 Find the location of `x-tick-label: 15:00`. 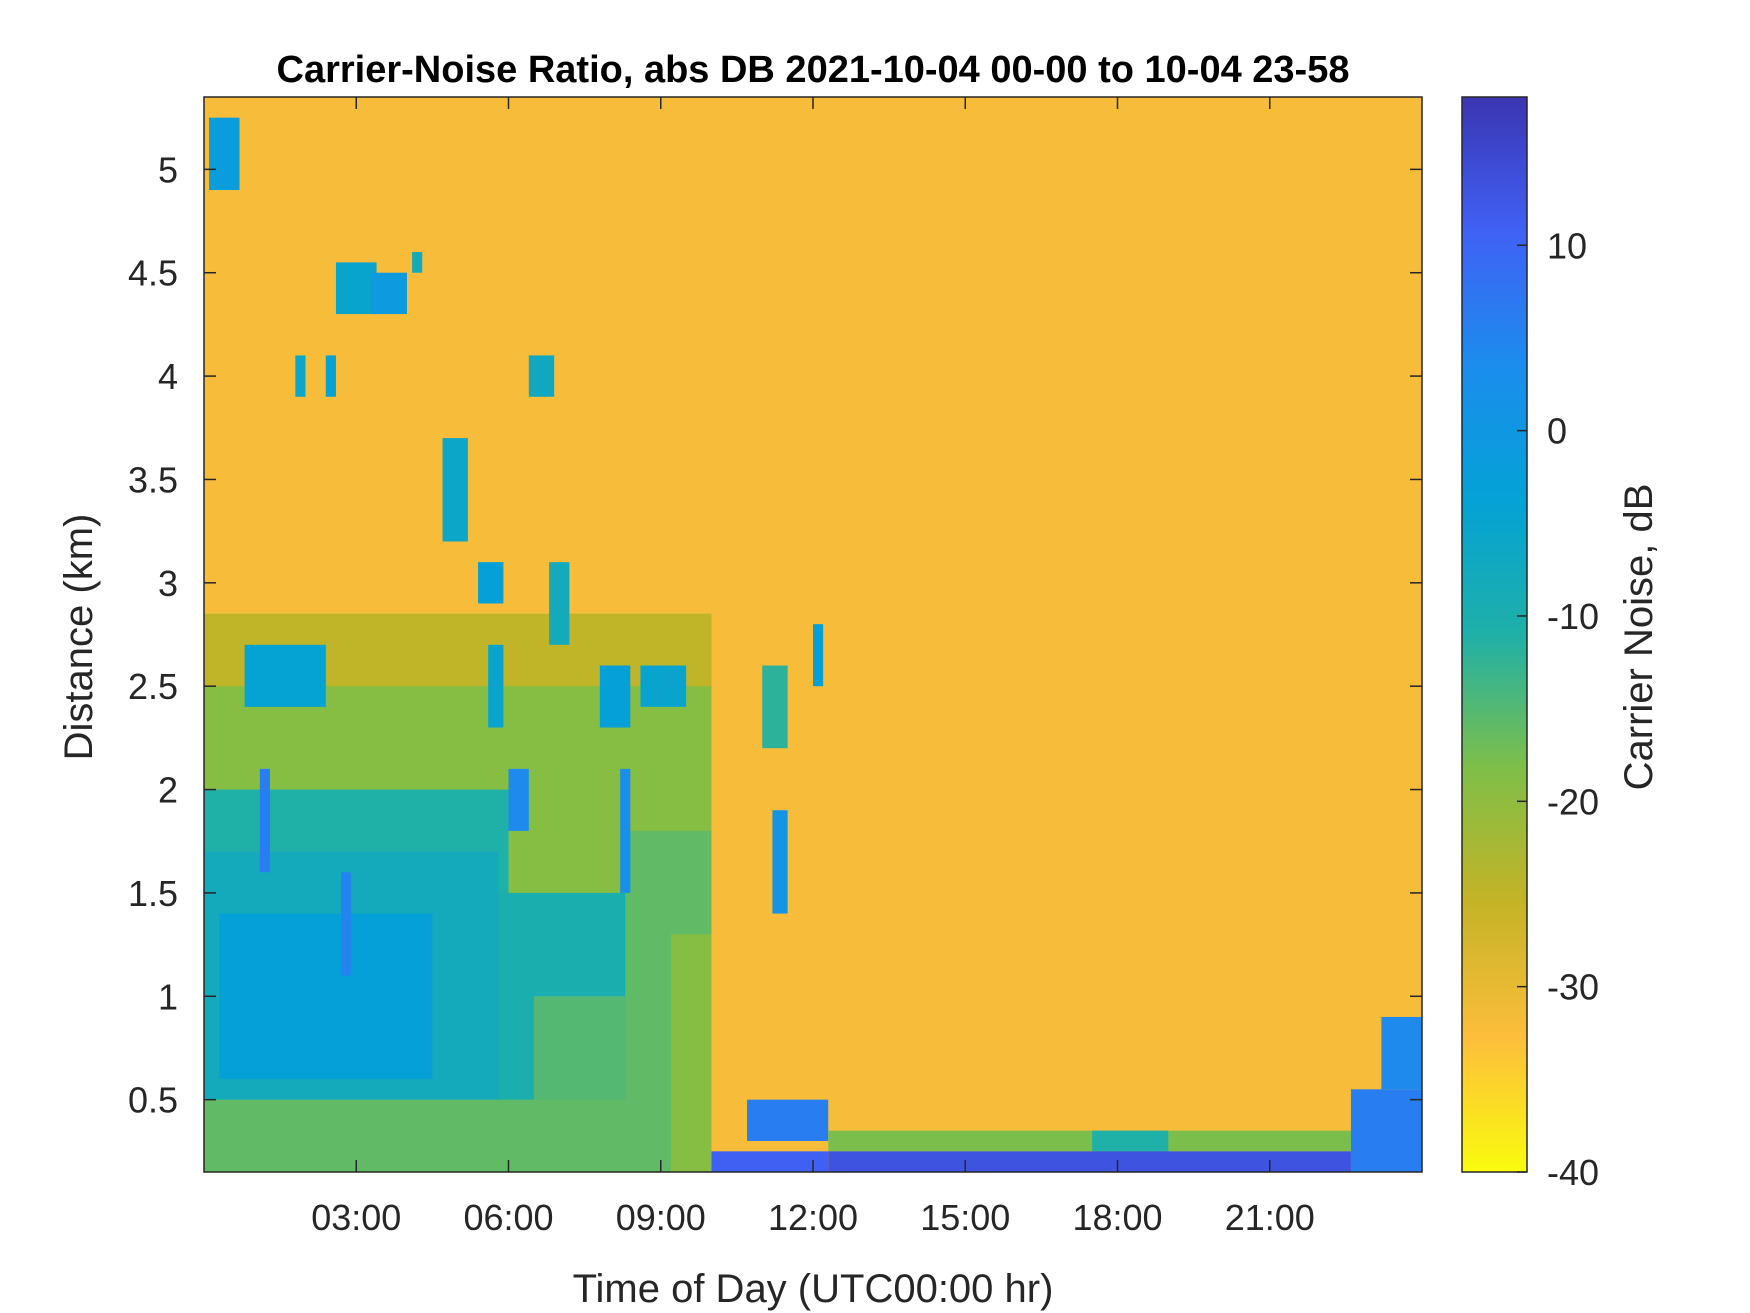

x-tick-label: 15:00 is located at coordinates (965, 1217).